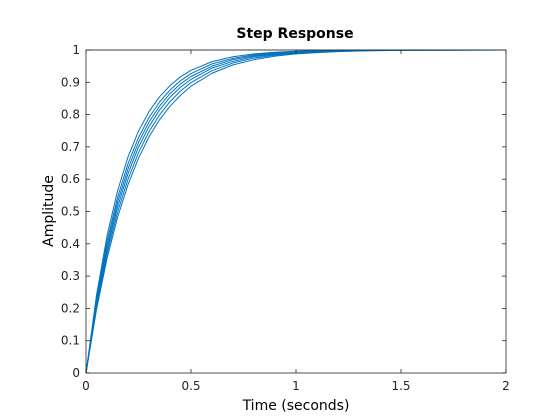 Image resolution: width=560 pixels, height=420 pixels. I want to click on y-tick-label: 0.6, so click(70, 179).